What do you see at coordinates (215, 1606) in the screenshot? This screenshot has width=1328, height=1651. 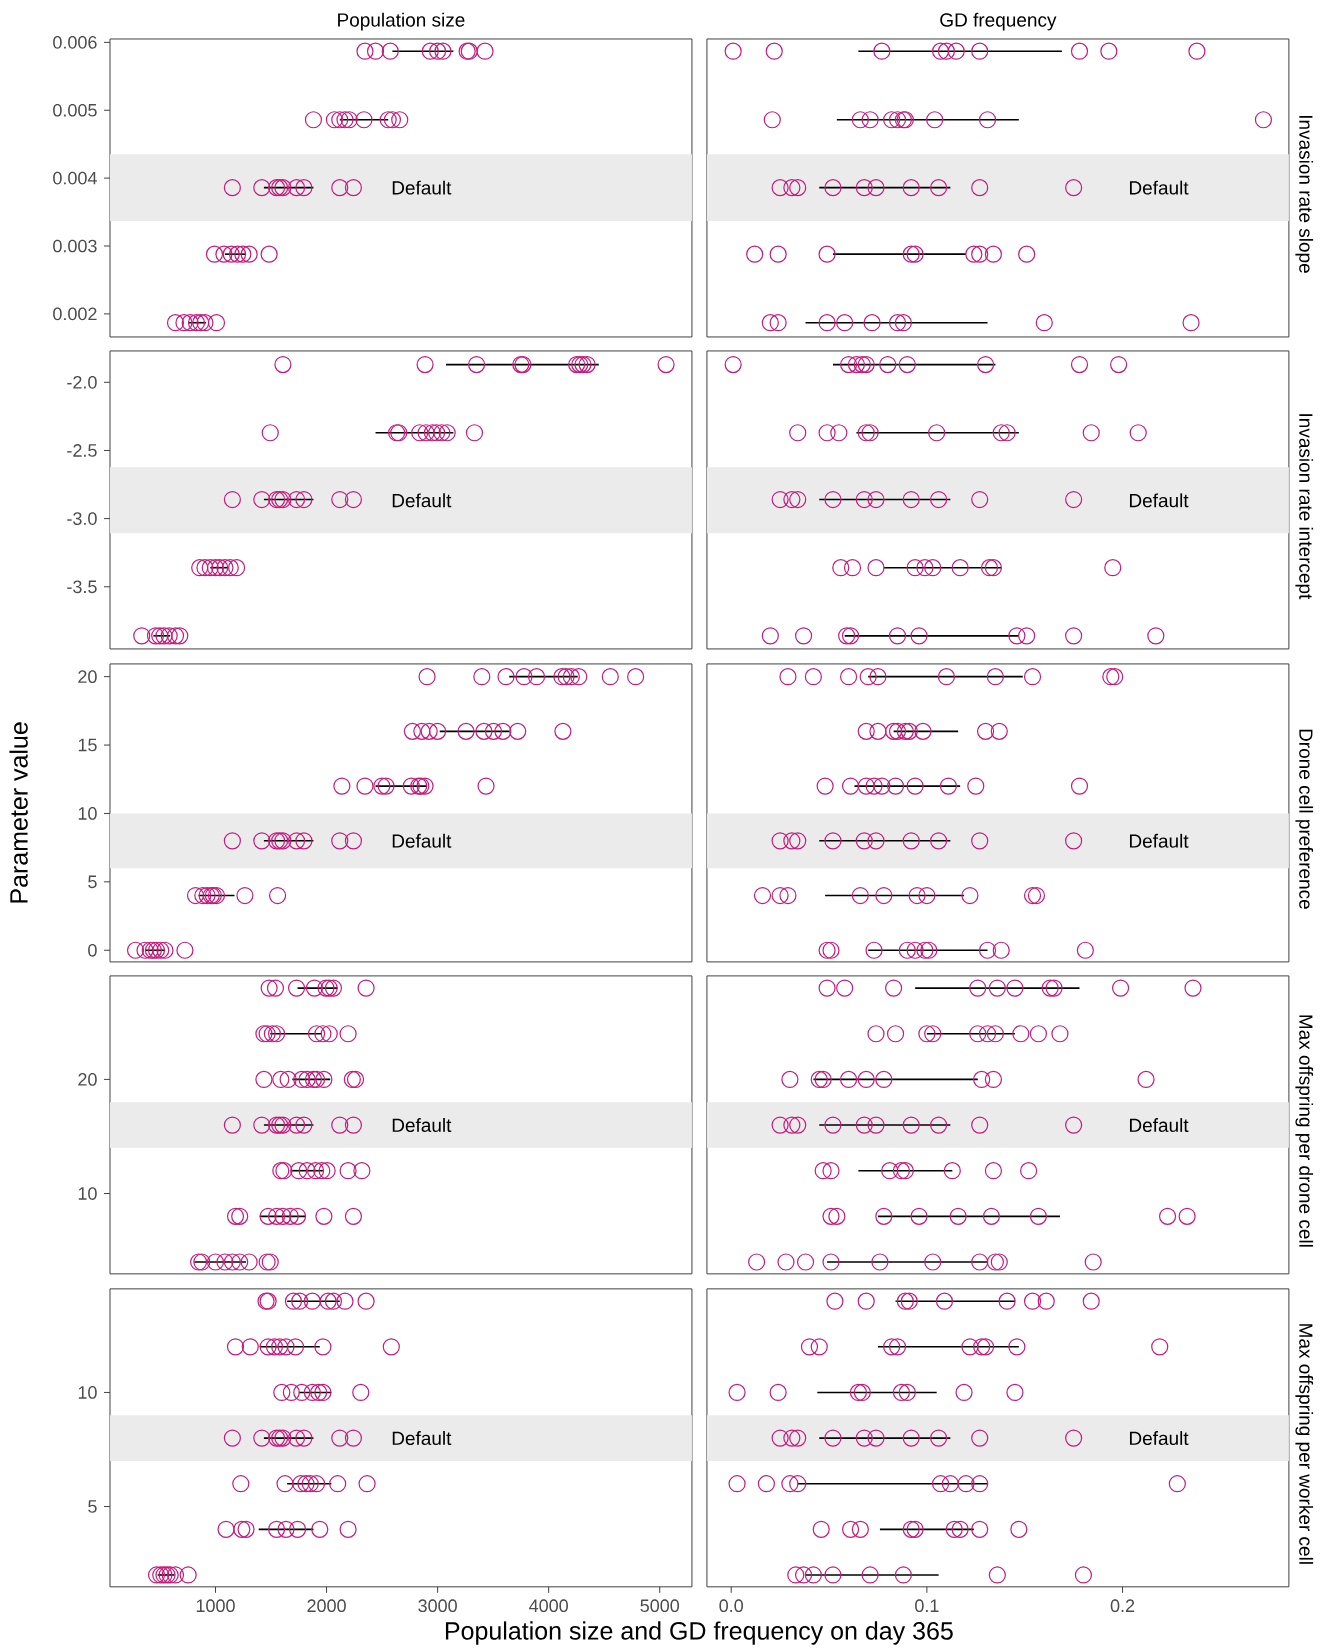 I see `x-tick-label: 1000` at bounding box center [215, 1606].